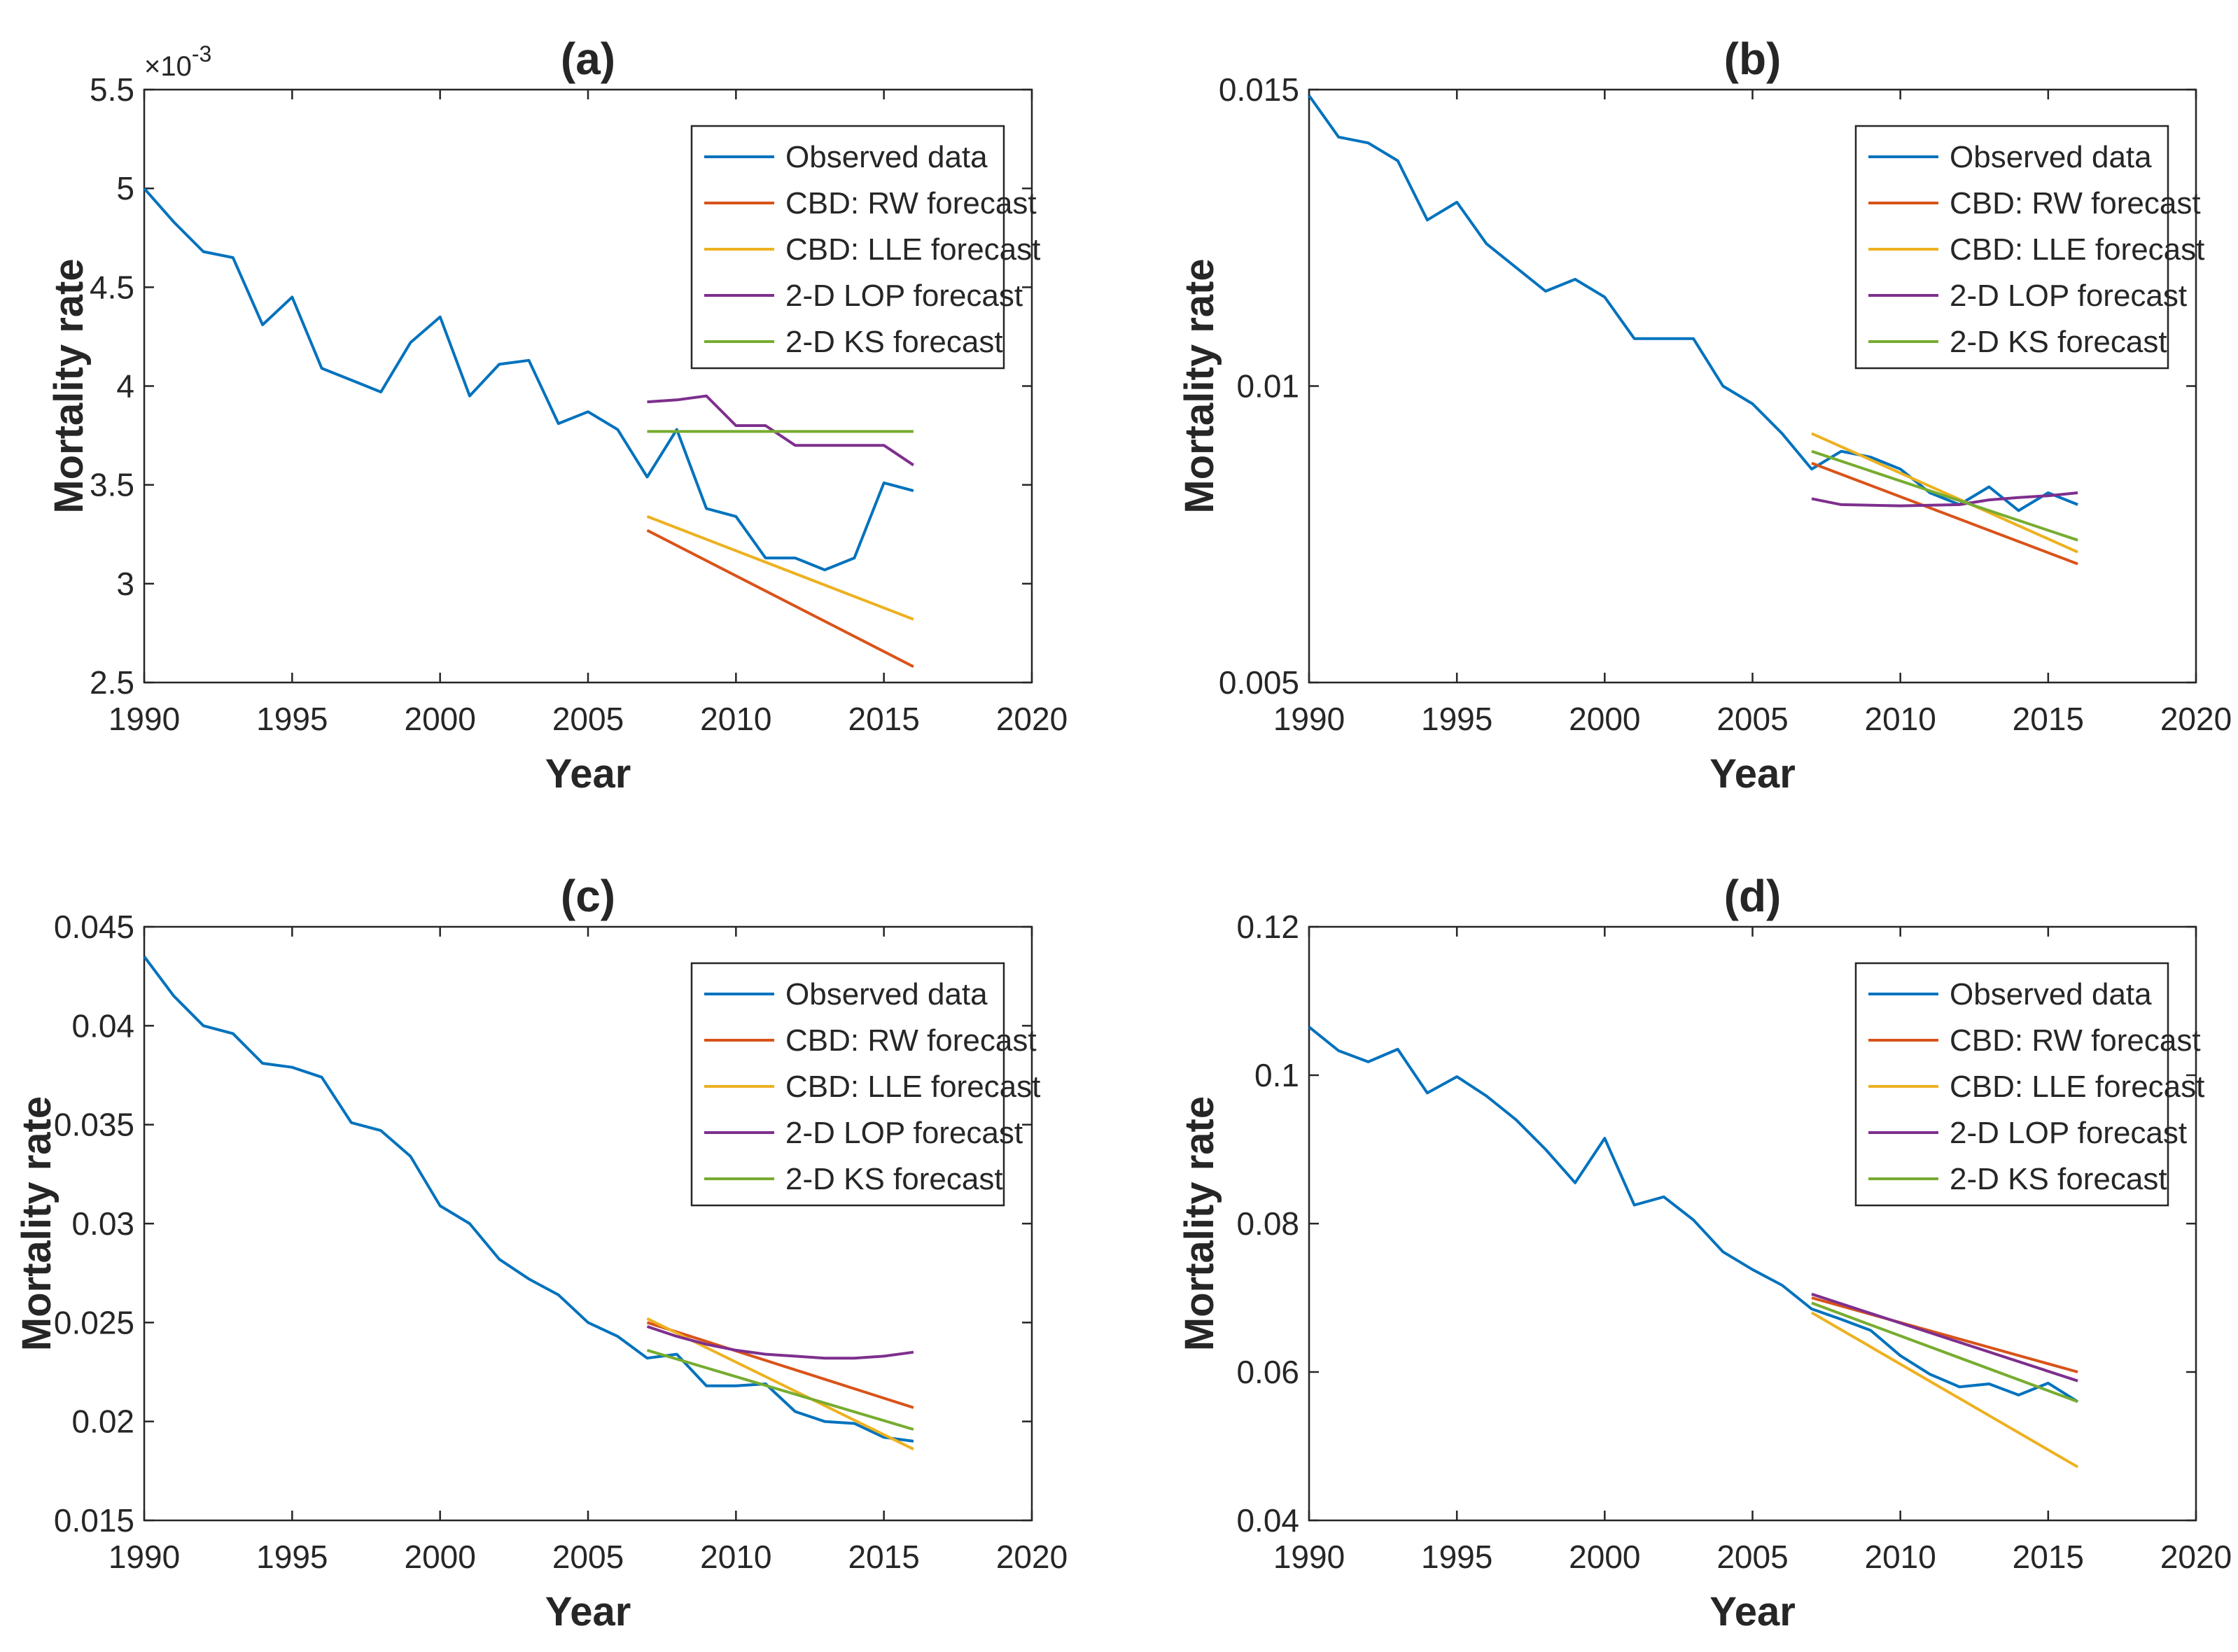 The image size is (2238, 1652). I want to click on y-tick-label: 5.5, so click(112, 89).